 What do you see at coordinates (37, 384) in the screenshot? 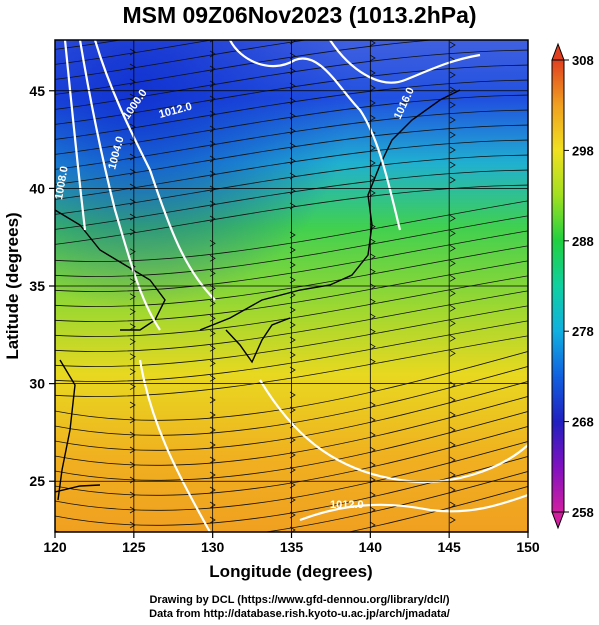
I see `y-tick-label: 30` at bounding box center [37, 384].